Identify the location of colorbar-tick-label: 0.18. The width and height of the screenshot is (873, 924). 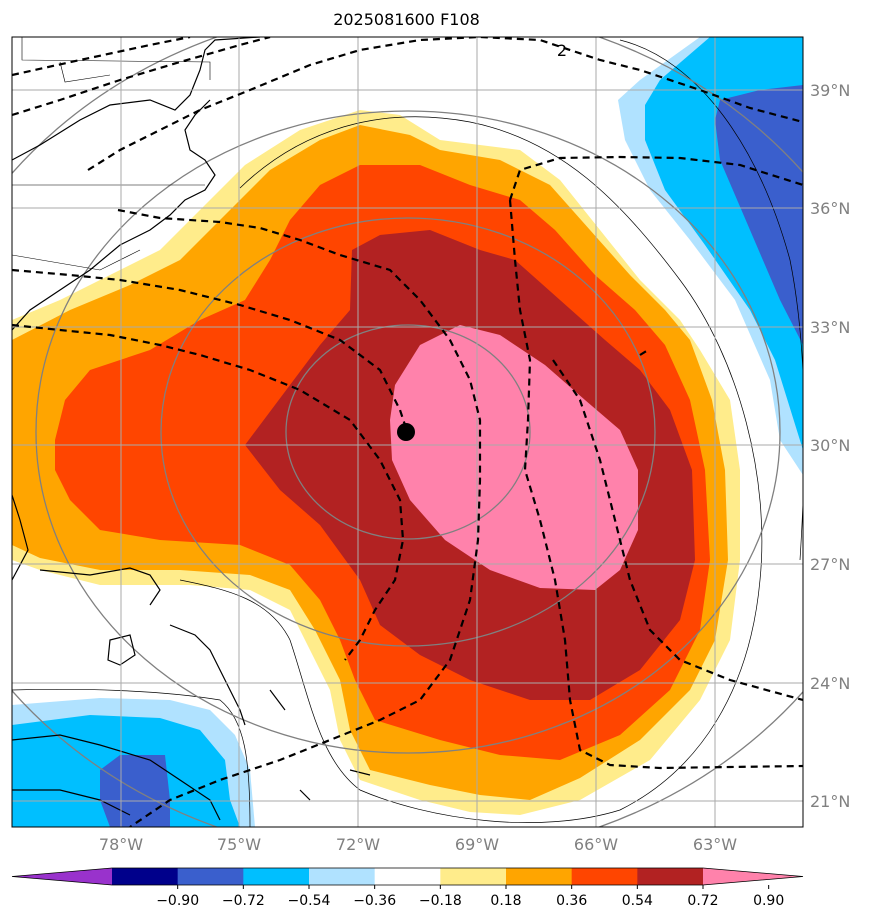
(505, 901).